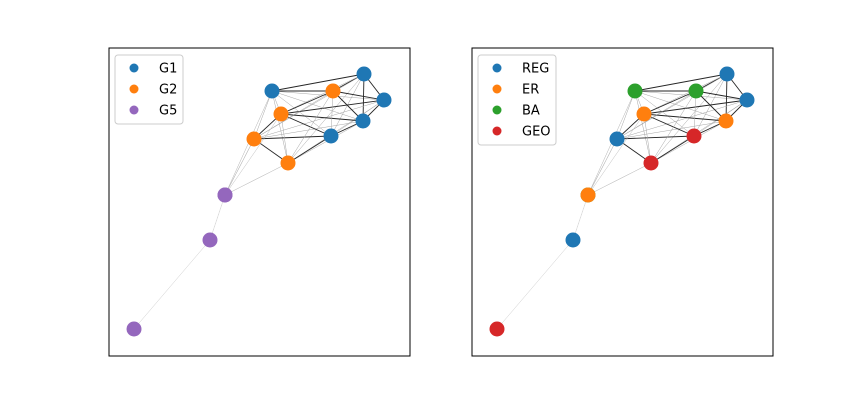 This screenshot has width=860, height=400. I want to click on legend-label: G5, so click(168, 111).